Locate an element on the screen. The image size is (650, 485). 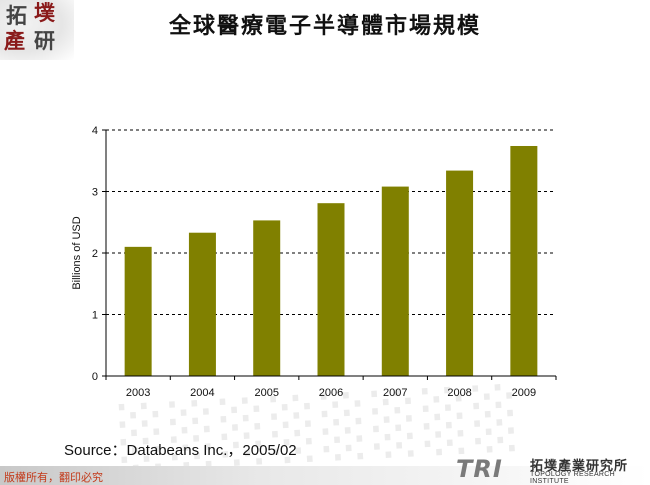
x-tick-label: 2008 is located at coordinates (459, 393).